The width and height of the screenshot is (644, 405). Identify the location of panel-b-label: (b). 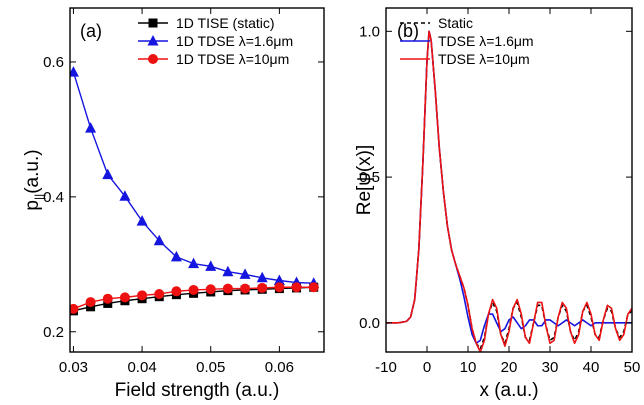
(408, 31).